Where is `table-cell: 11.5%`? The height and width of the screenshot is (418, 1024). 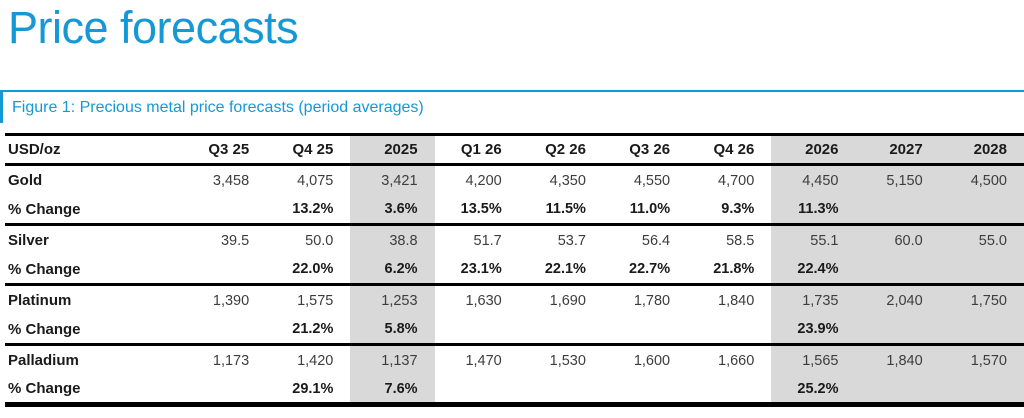 table-cell: 11.5% is located at coordinates (565, 209).